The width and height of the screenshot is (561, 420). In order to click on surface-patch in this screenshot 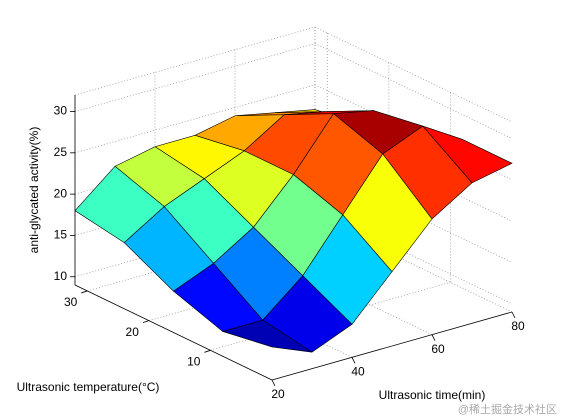, I will do `click(267, 336)`.